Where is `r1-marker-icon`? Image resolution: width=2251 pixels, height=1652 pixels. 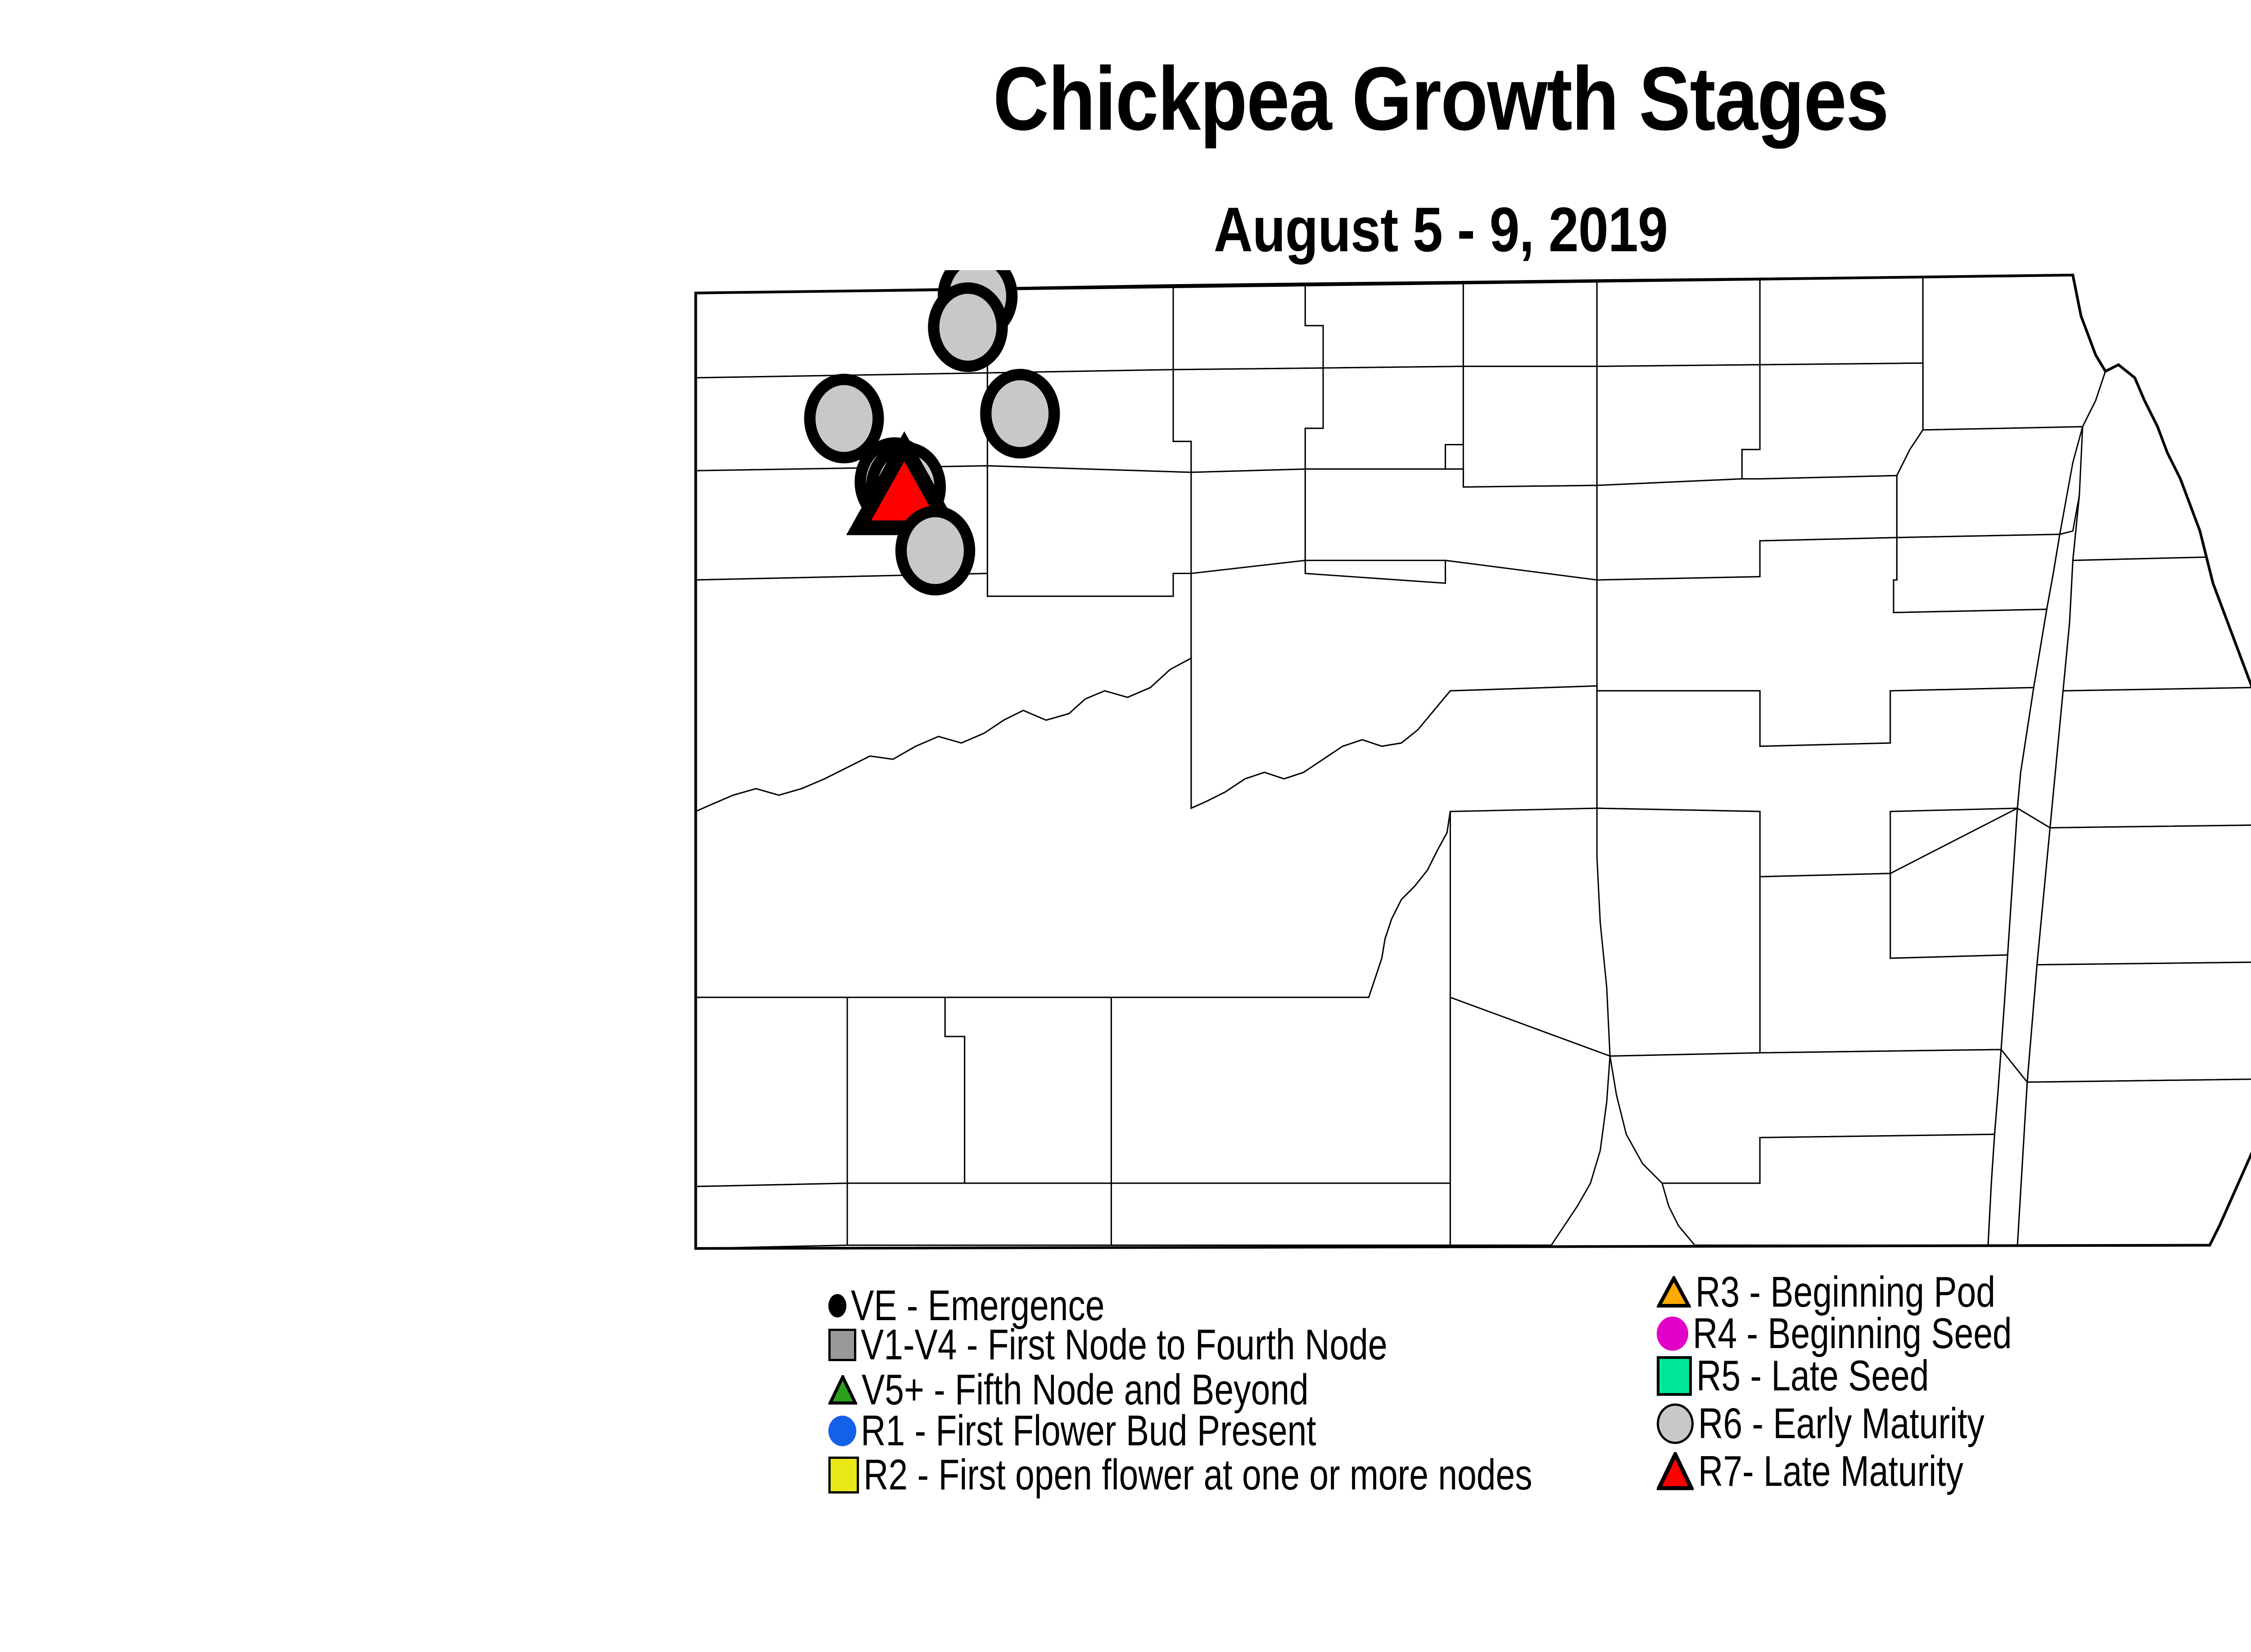 r1-marker-icon is located at coordinates (842, 1431).